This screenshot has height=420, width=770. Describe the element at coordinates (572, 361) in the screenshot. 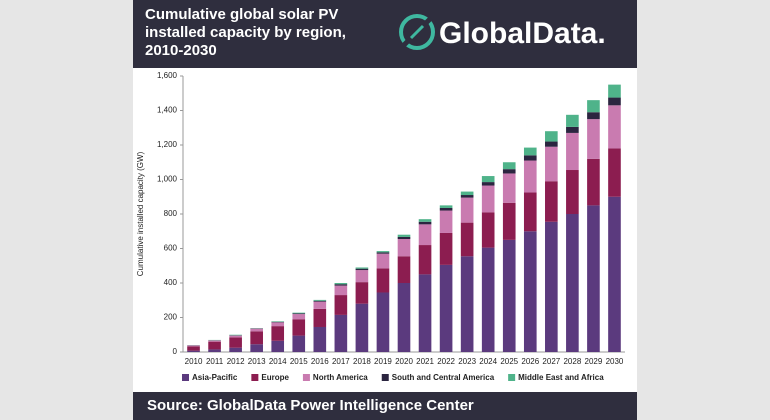

I see `x-tick-label: 2028` at that location.